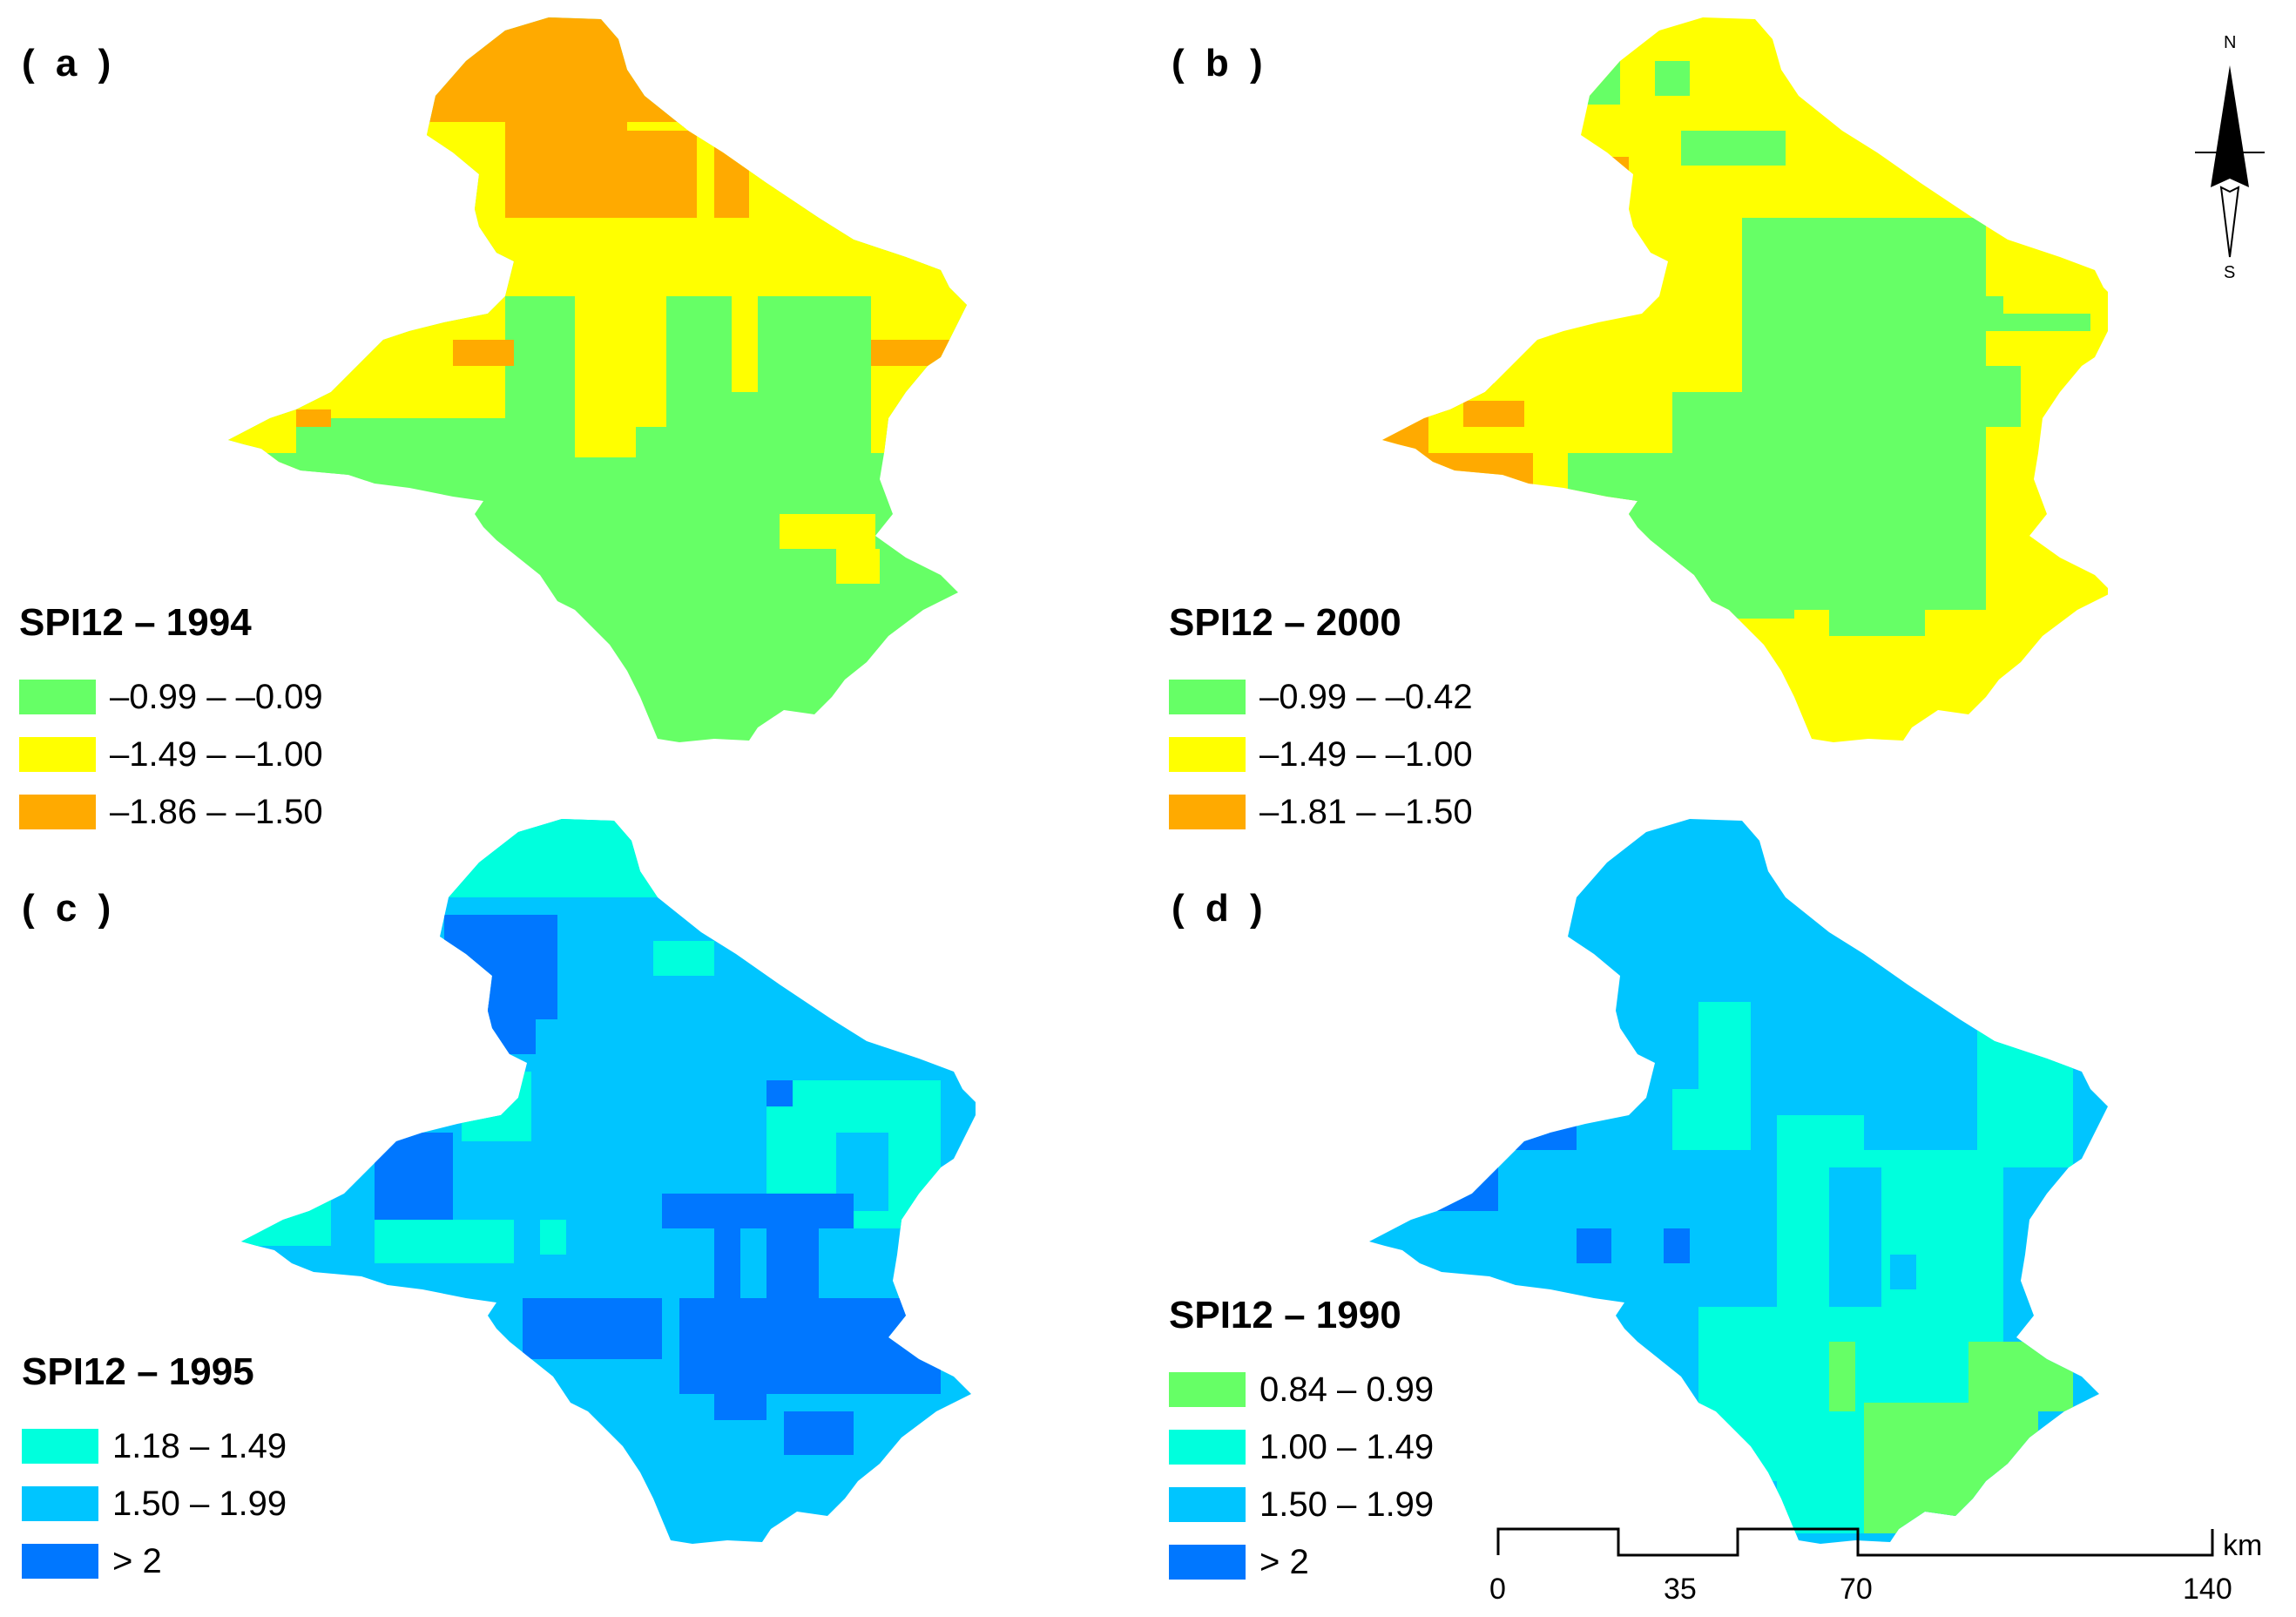 This screenshot has width=2296, height=1617. I want to click on legend-item-d-1: 1.00 – 1.49, so click(1302, 1446).